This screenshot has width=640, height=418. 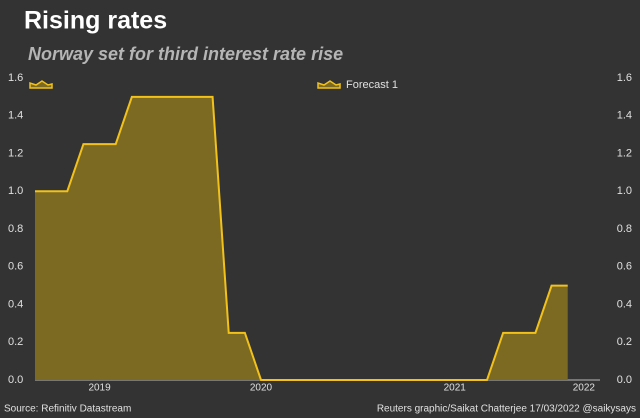 What do you see at coordinates (15, 153) in the screenshot?
I see `y-tick-label: 1.2` at bounding box center [15, 153].